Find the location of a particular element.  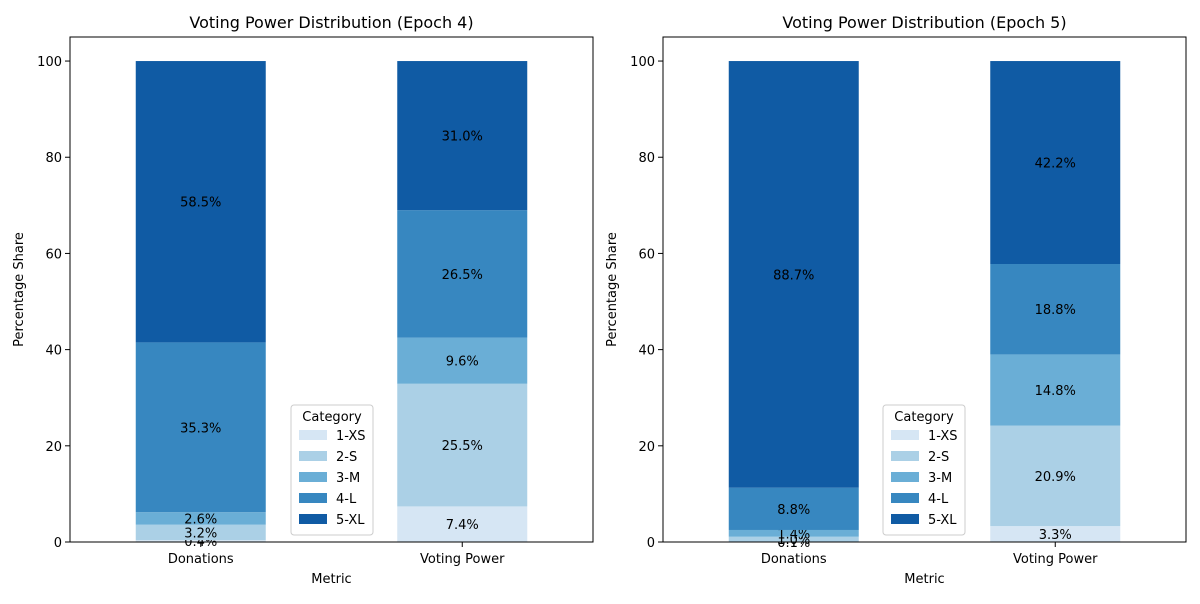

bar-data-label: 8.8% is located at coordinates (793, 510).